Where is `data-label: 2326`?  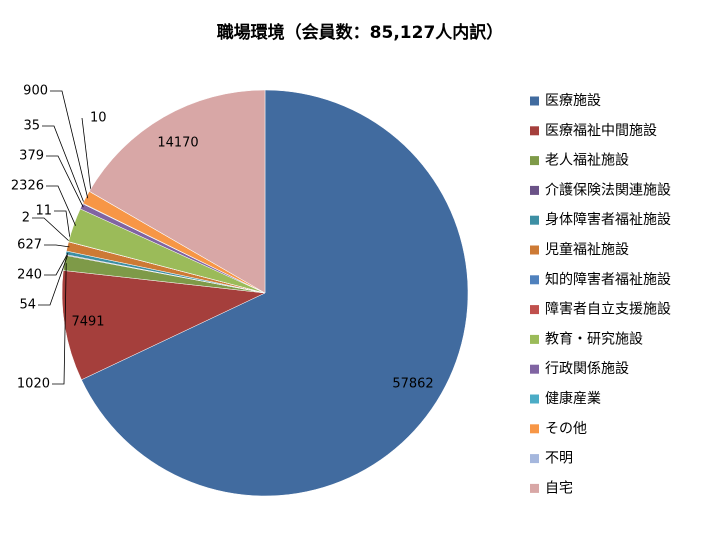
data-label: 2326 is located at coordinates (27, 186).